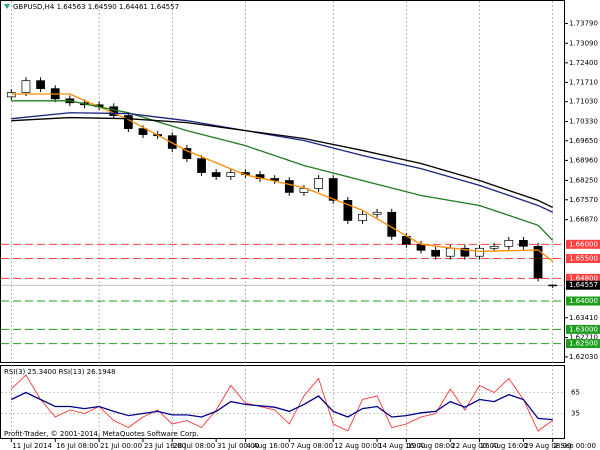  Describe the element at coordinates (32, 446) in the screenshot. I see `x-tick-label: 11 Jul 2014` at that location.